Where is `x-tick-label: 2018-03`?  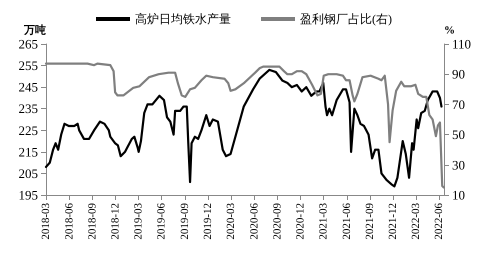
x-tick-label: 2018-03 is located at coordinates (46, 221).